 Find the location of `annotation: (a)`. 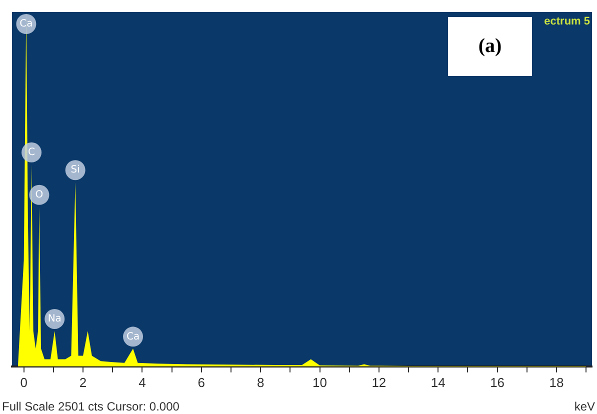

annotation: (a) is located at coordinates (490, 46).